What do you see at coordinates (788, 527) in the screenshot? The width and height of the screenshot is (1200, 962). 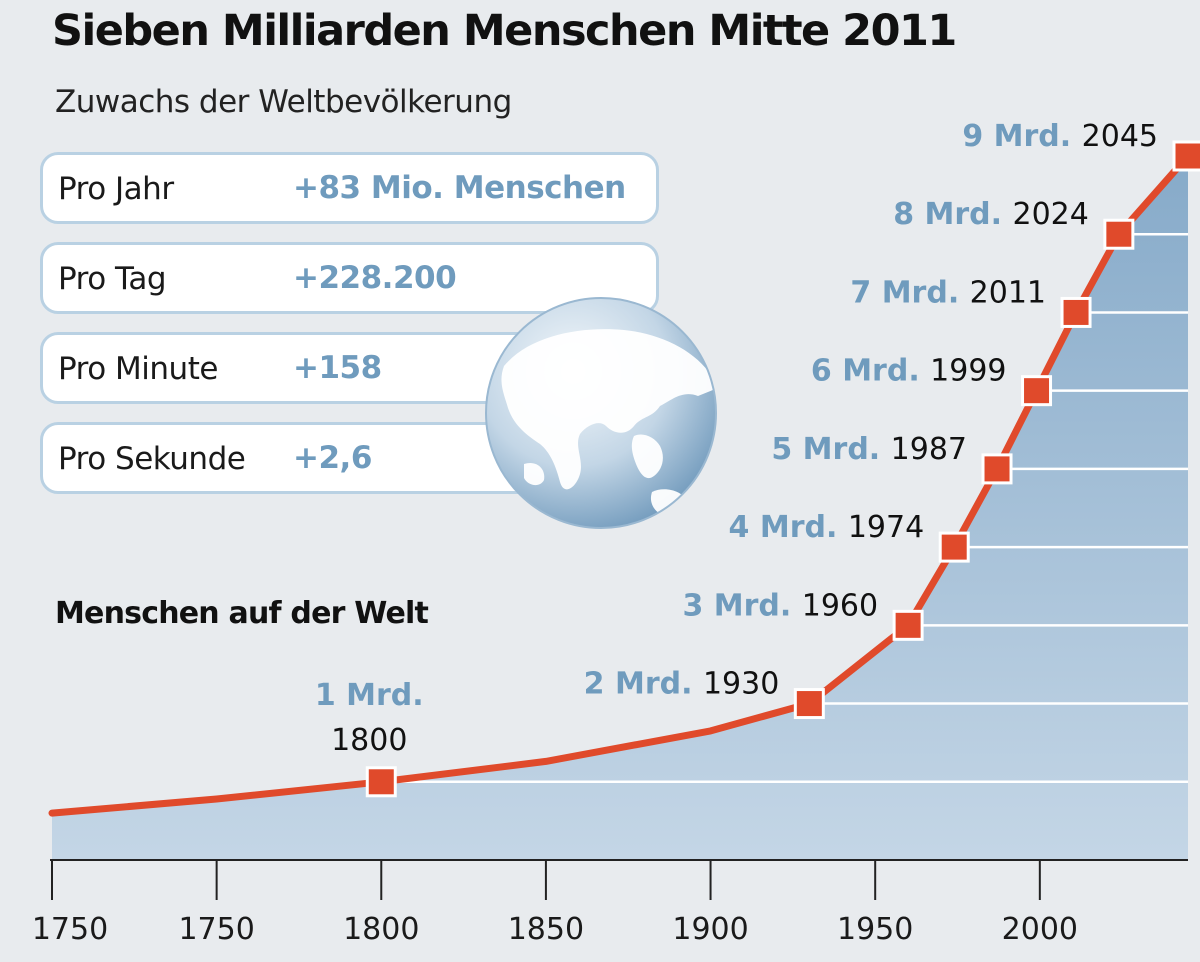 I see `milestone-label: 4 Mrd.` at bounding box center [788, 527].